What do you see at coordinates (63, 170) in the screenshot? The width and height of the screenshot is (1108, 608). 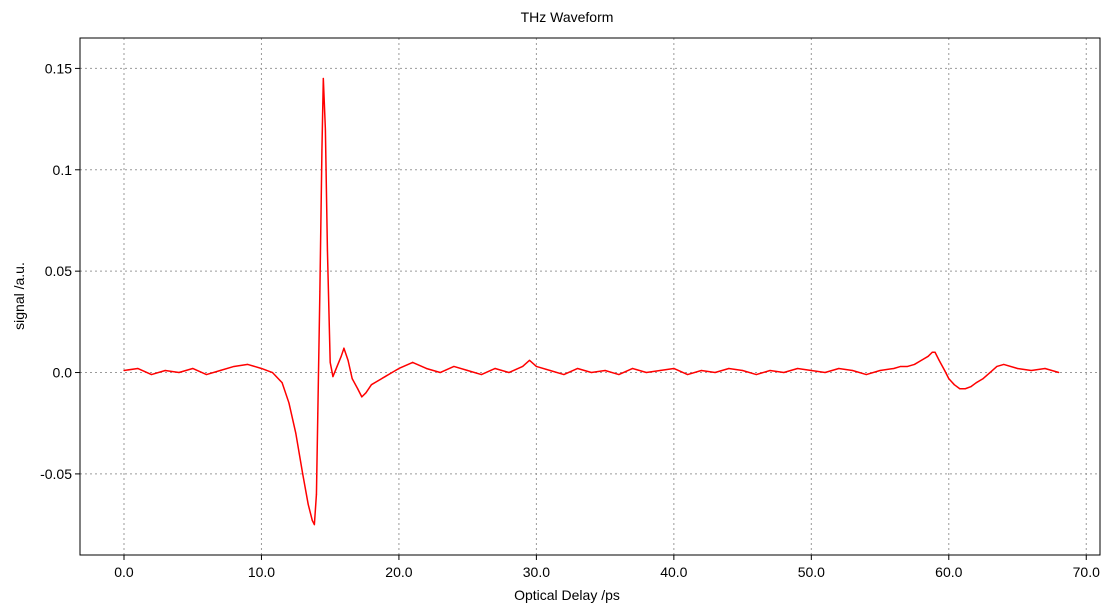 I see `y-tick-label: 0.1` at bounding box center [63, 170].